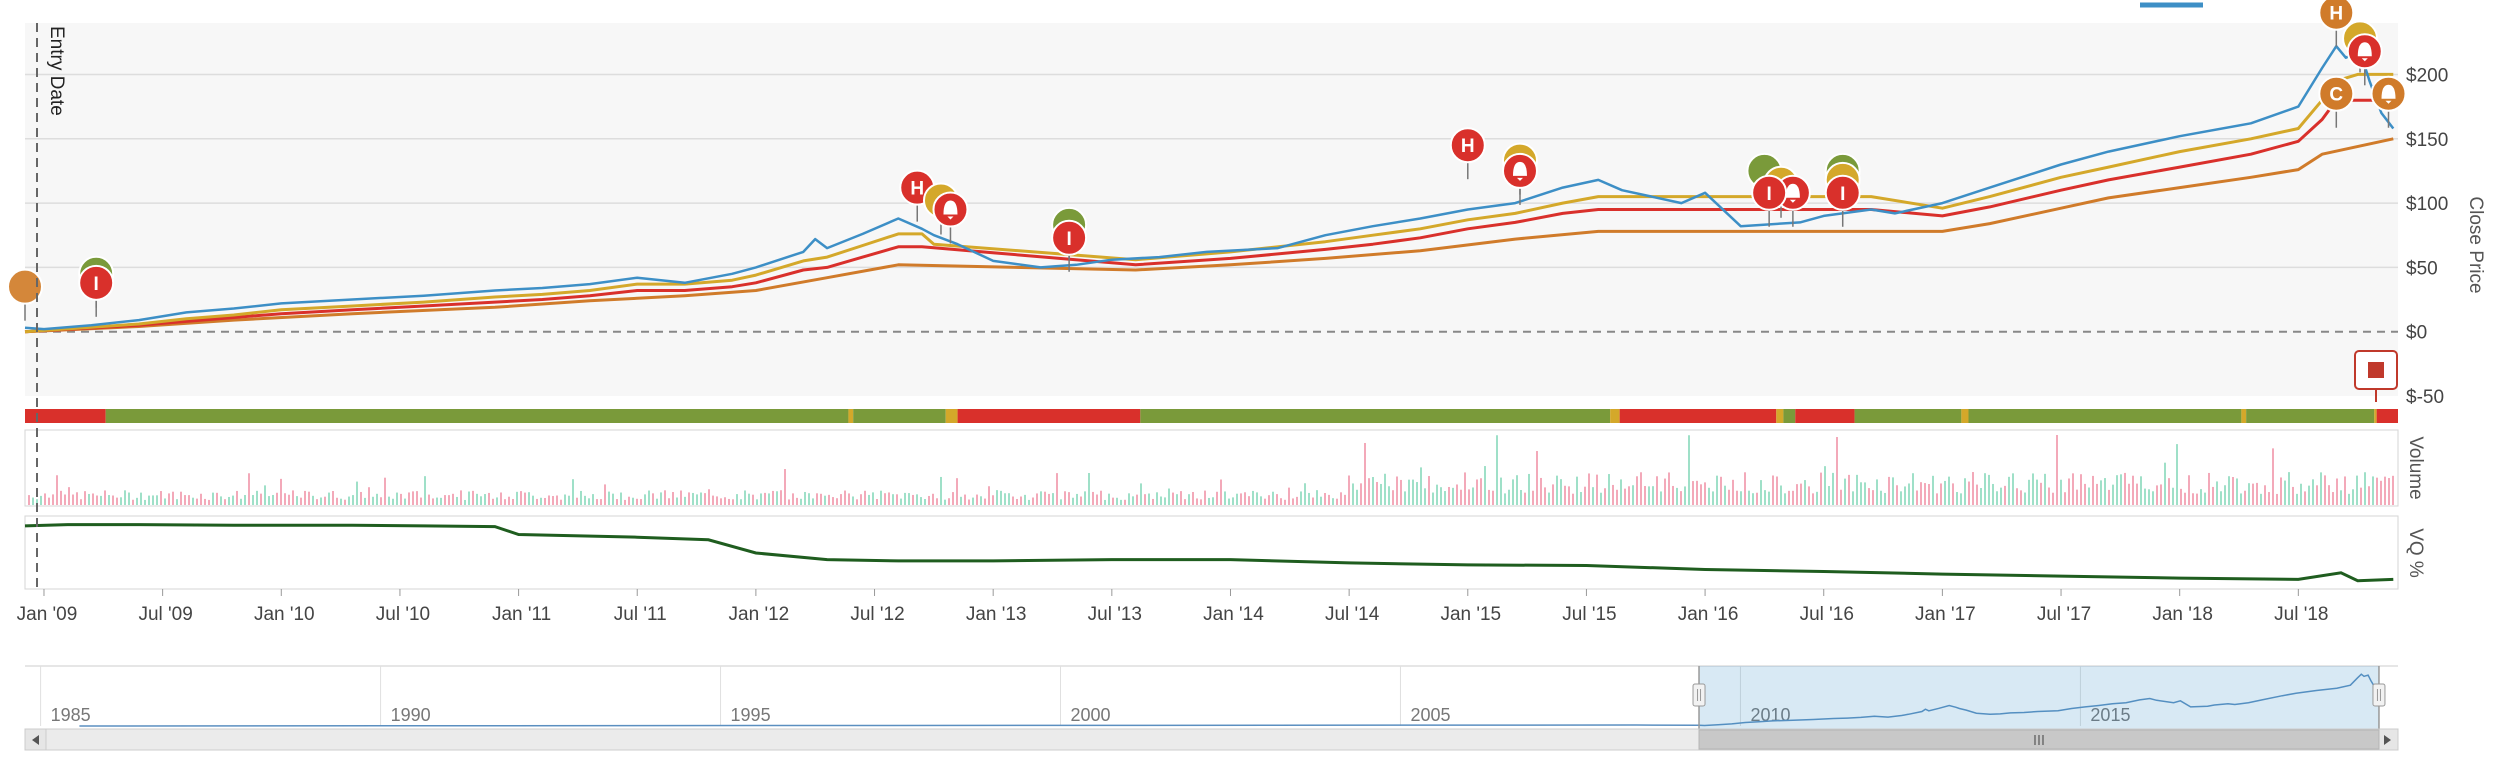 The height and width of the screenshot is (762, 2500). Describe the element at coordinates (2336, 101) in the screenshot. I see `signal-marker: C` at that location.